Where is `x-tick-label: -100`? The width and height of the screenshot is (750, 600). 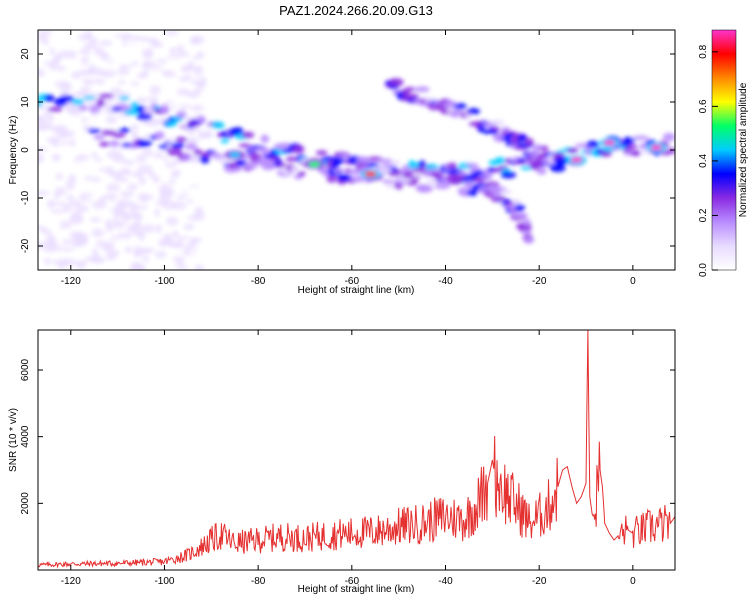
x-tick-label: -100 is located at coordinates (164, 581).